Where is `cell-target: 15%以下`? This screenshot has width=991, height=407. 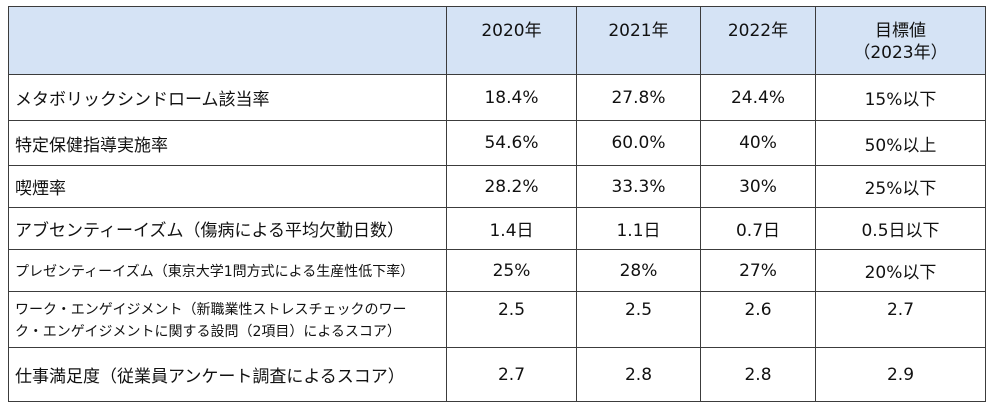
cell-target: 15%以下 is located at coordinates (900, 97).